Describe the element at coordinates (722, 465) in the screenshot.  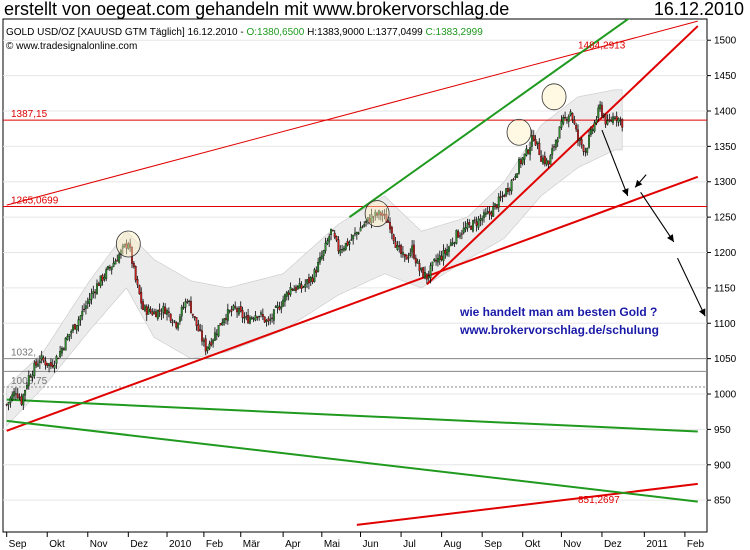
I see `y-tick-label: 900` at that location.